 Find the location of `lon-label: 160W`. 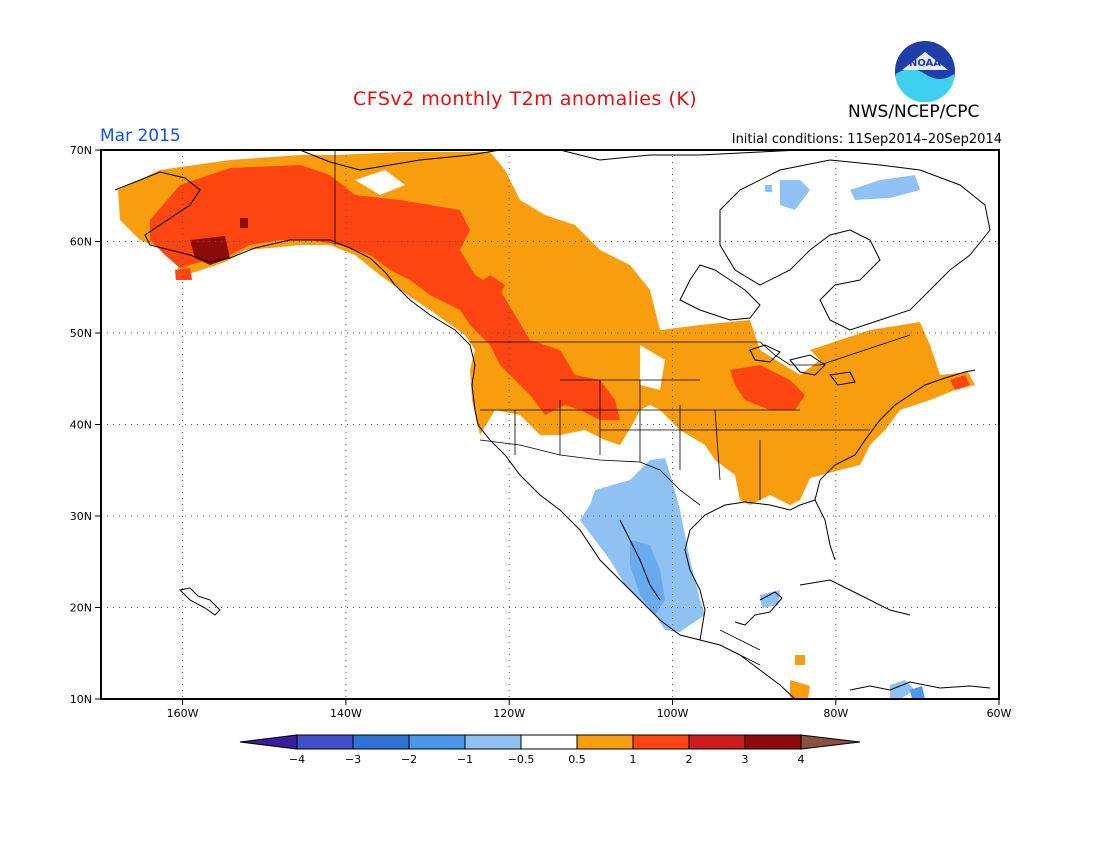

lon-label: 160W is located at coordinates (183, 713).